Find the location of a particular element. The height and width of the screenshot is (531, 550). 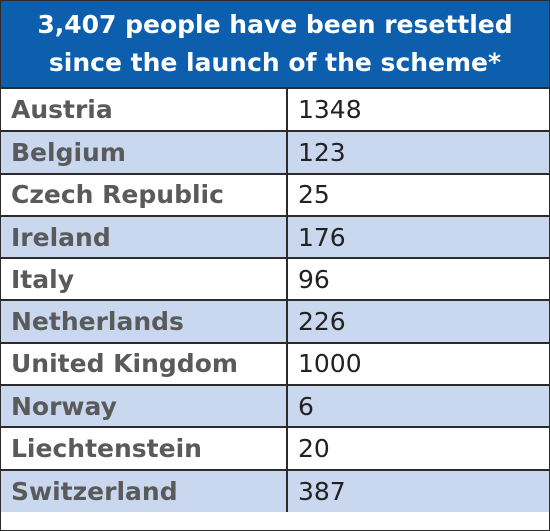

country-cell: Czech Republic is located at coordinates (144, 194).